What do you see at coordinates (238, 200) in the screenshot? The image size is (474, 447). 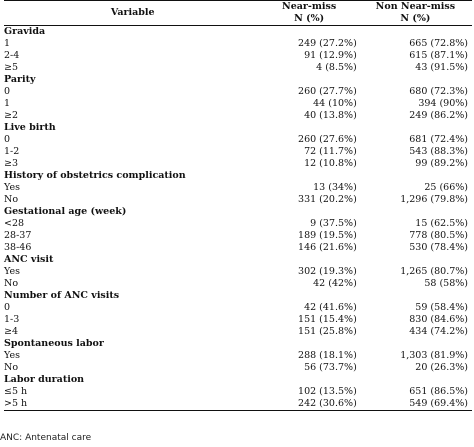 I see `table-row: No 331 (20.2%) 1,296 (79.8%)` at bounding box center [238, 200].